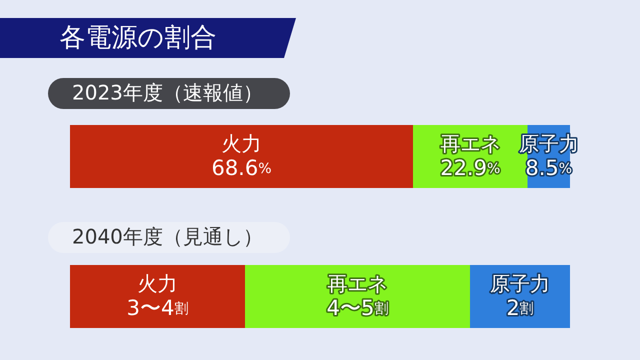 Image resolution: width=640 pixels, height=360 pixels. Describe the element at coordinates (157, 308) in the screenshot. I see `data-label: 3〜4割` at that location.